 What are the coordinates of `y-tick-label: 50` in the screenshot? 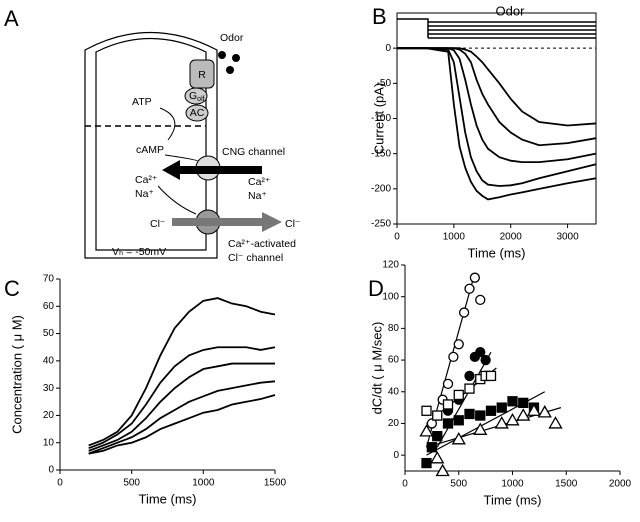 It's located at (49, 333).